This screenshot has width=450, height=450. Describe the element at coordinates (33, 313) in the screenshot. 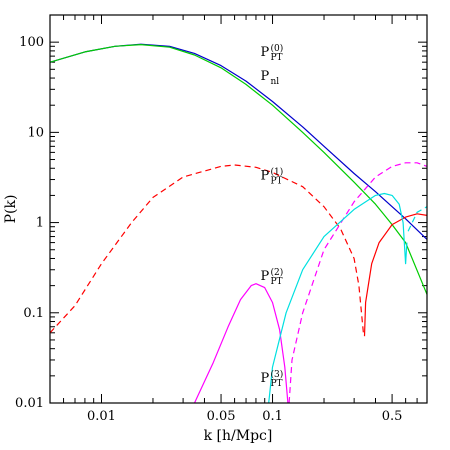

I see `y-tick-label: 0.1` at that location.